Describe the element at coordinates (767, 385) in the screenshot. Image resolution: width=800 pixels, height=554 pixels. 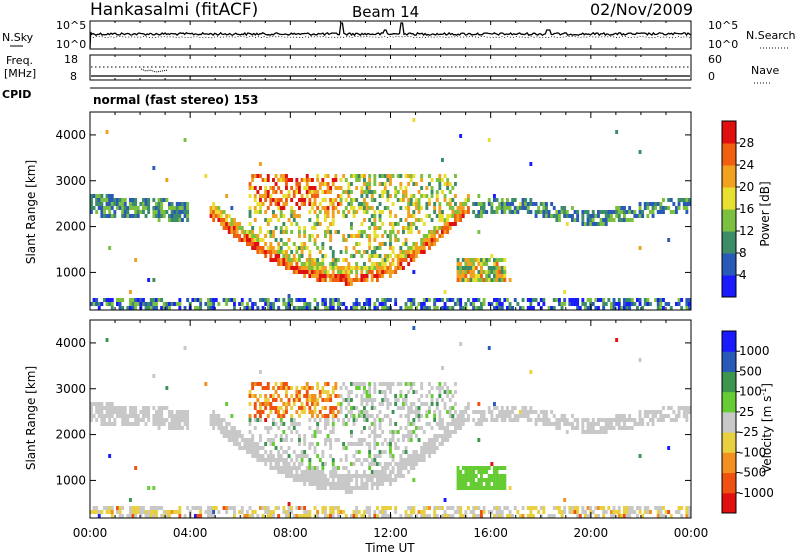
I see `velocity-colorbar-label-close: ]` at that location.